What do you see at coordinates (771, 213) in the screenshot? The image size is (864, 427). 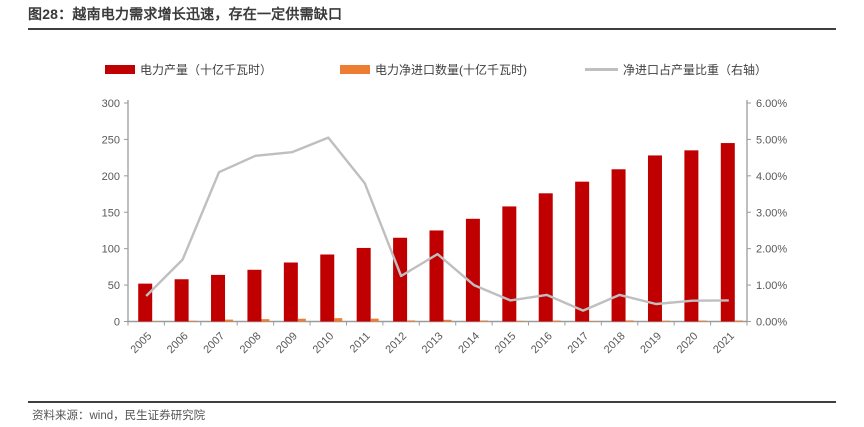 I see `right-axis-tick-label: 3.00%` at bounding box center [771, 213].